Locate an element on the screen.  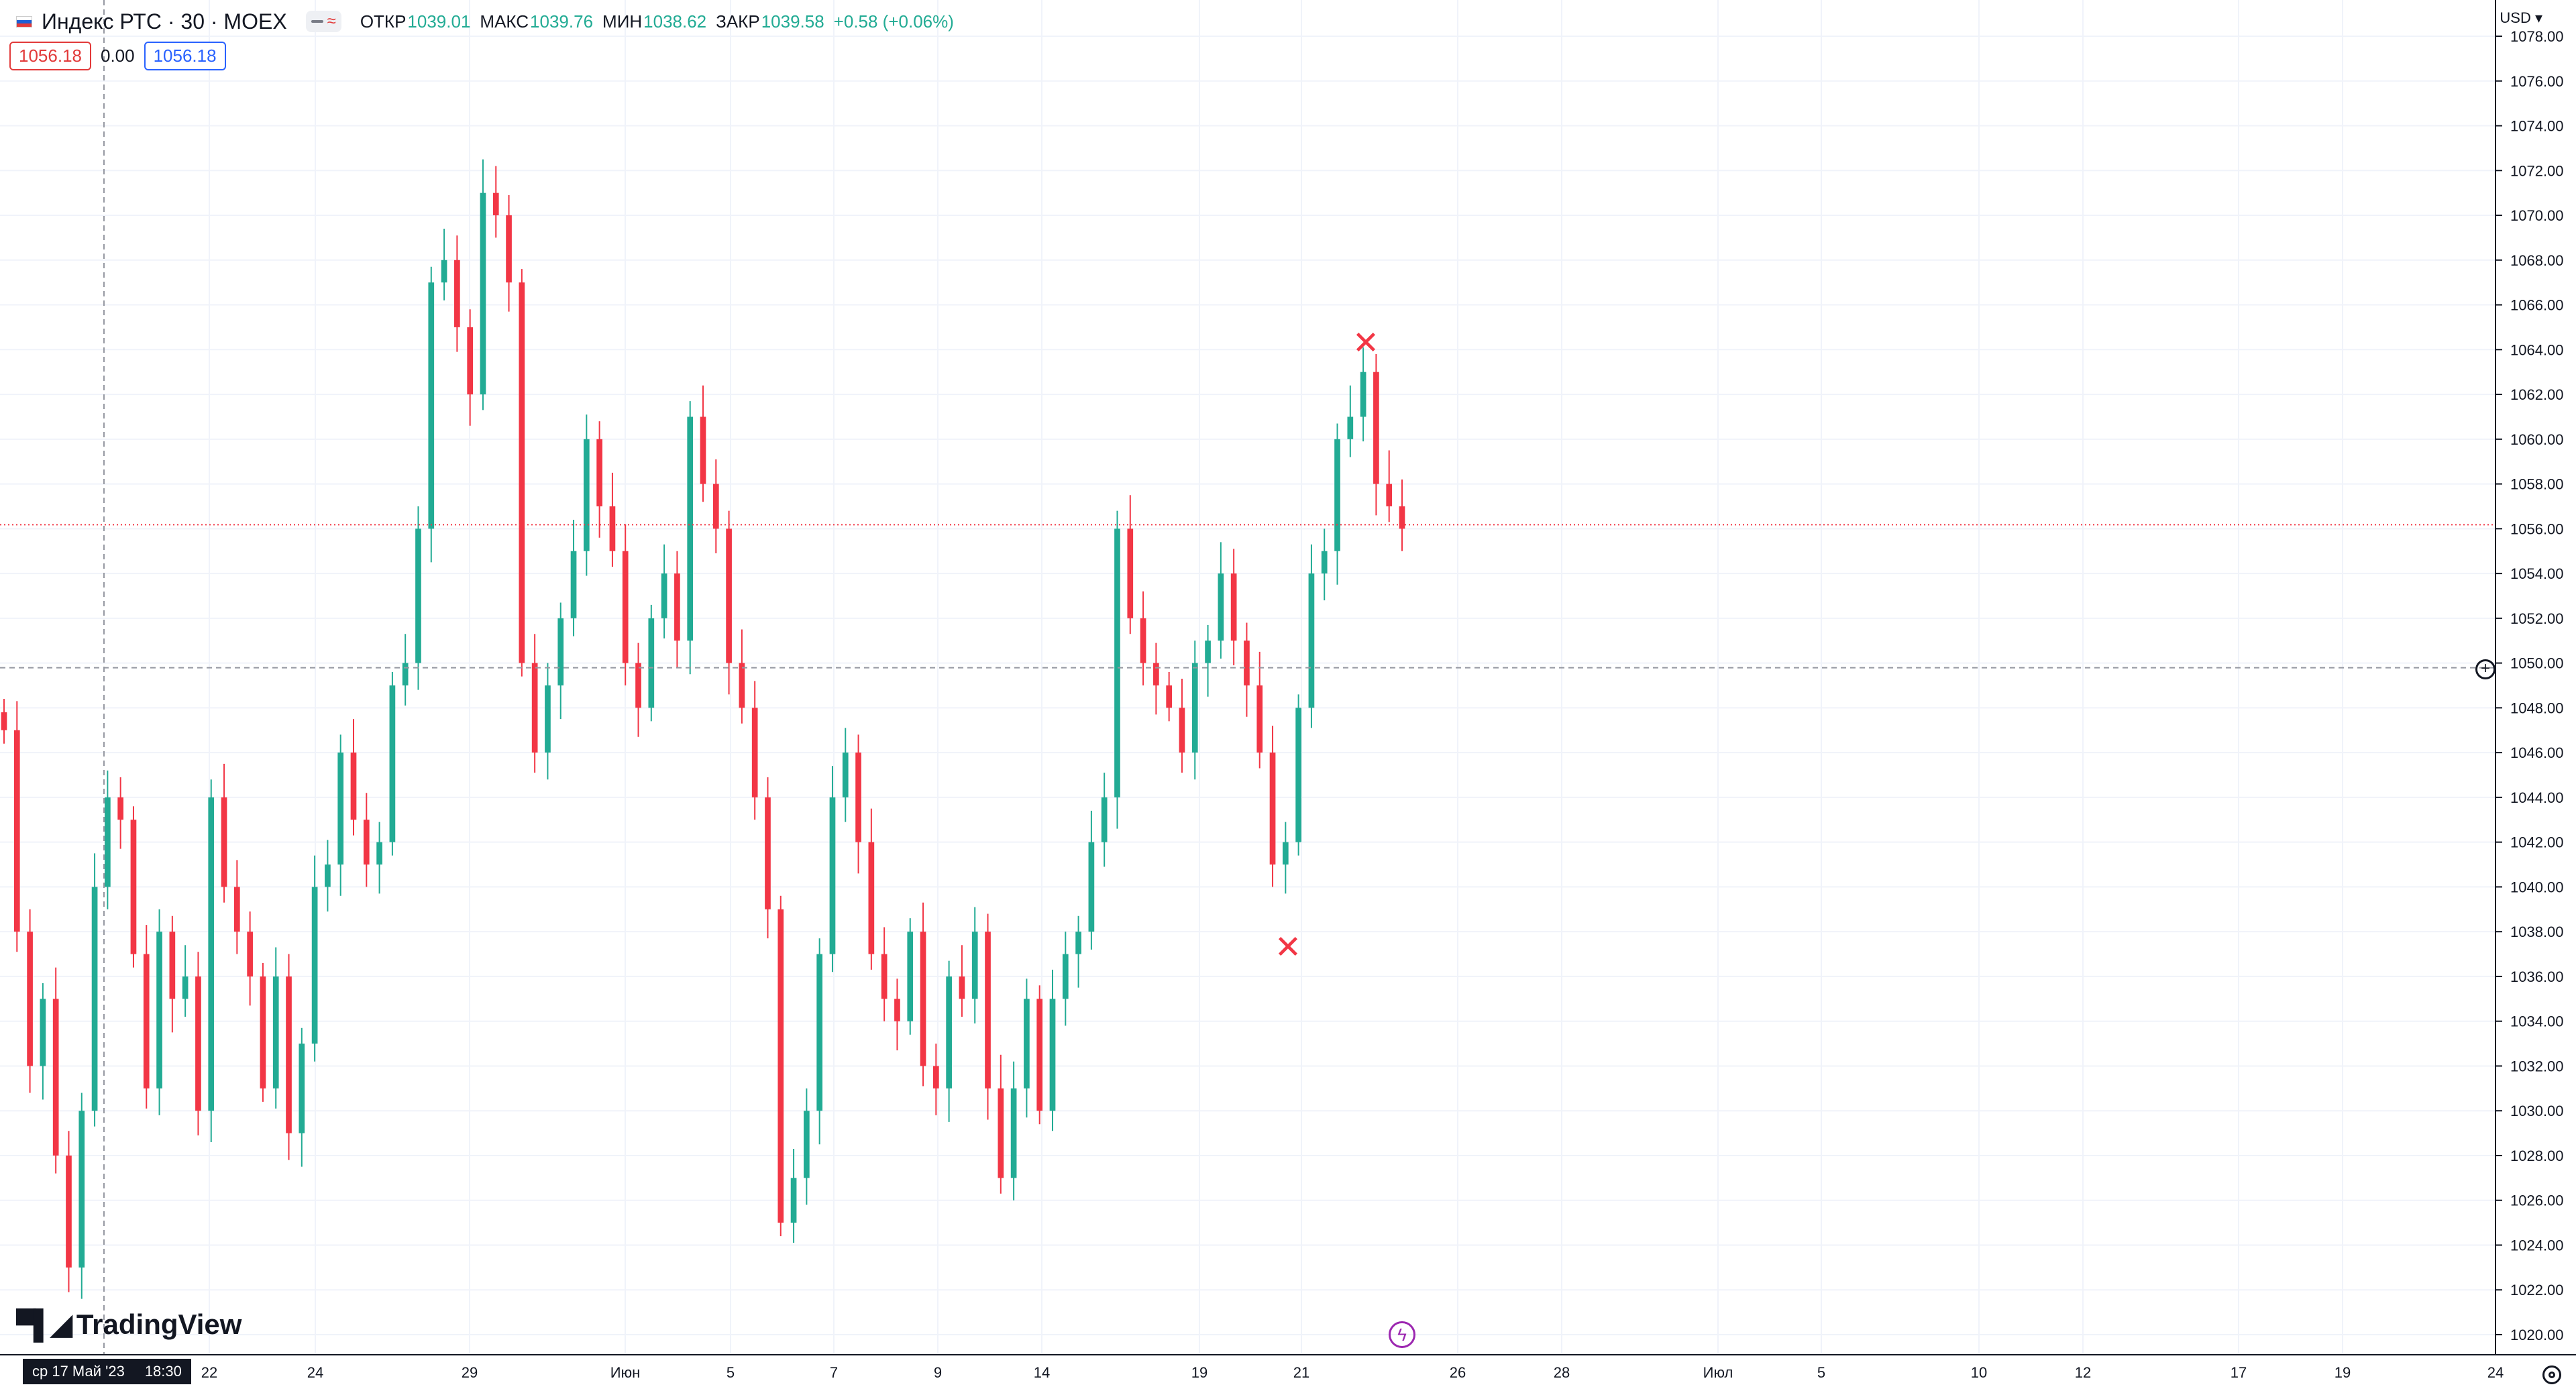
add-alert-icon: + is located at coordinates (2485, 669).